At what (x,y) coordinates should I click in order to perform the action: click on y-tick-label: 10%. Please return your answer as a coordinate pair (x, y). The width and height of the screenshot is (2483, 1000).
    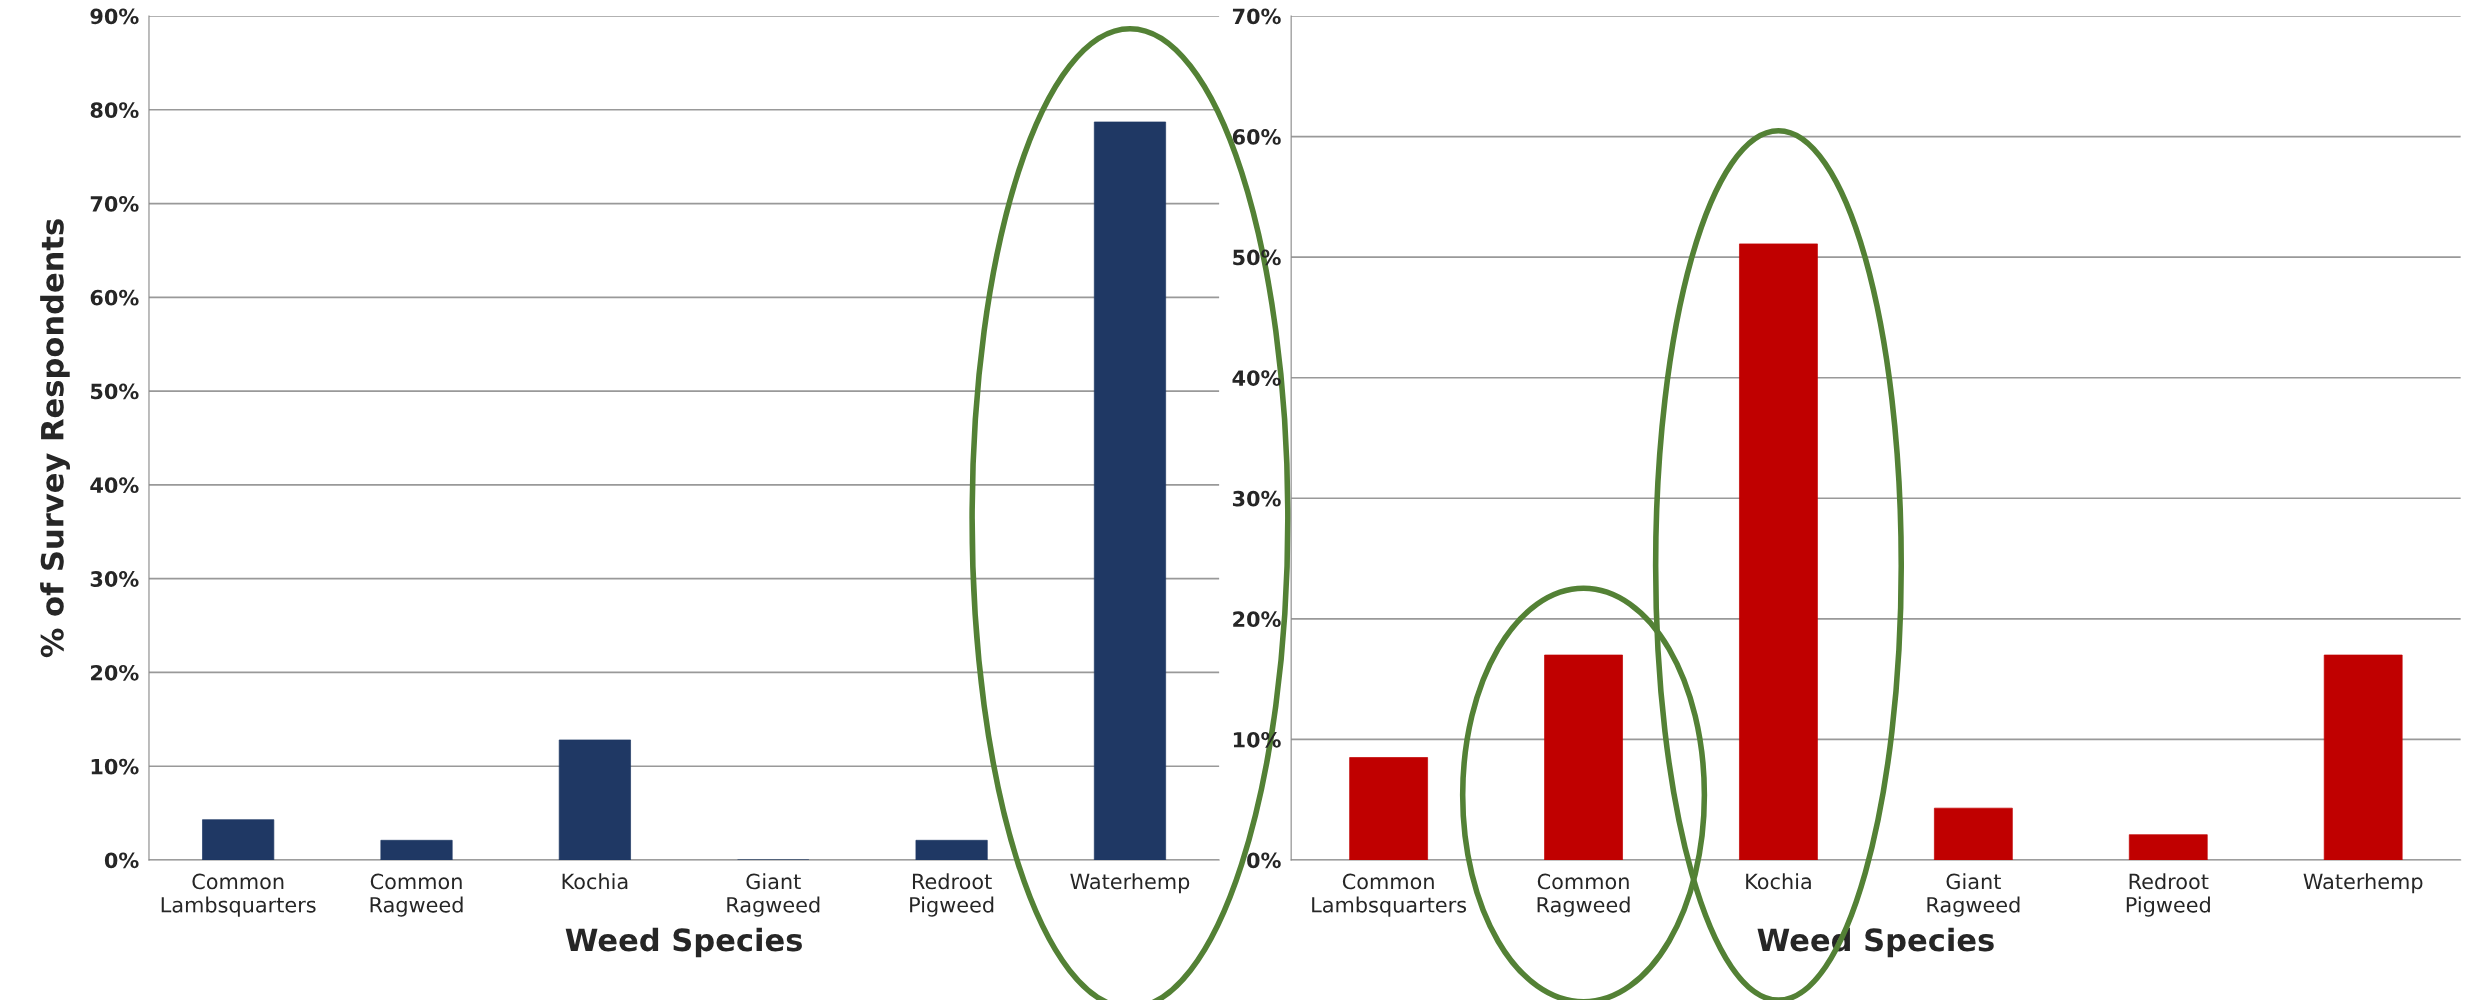
    Looking at the image, I should click on (115, 766).